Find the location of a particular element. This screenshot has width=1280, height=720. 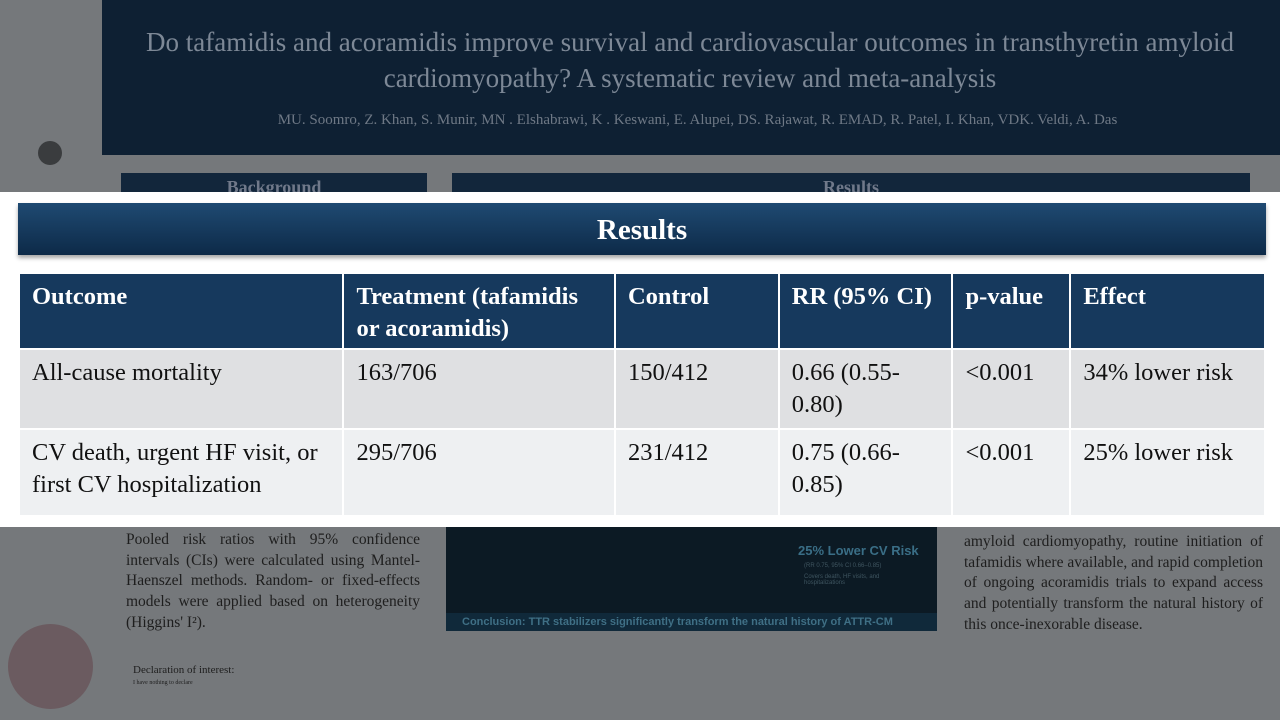

table-cell: 34% lower risk is located at coordinates (1167, 389).